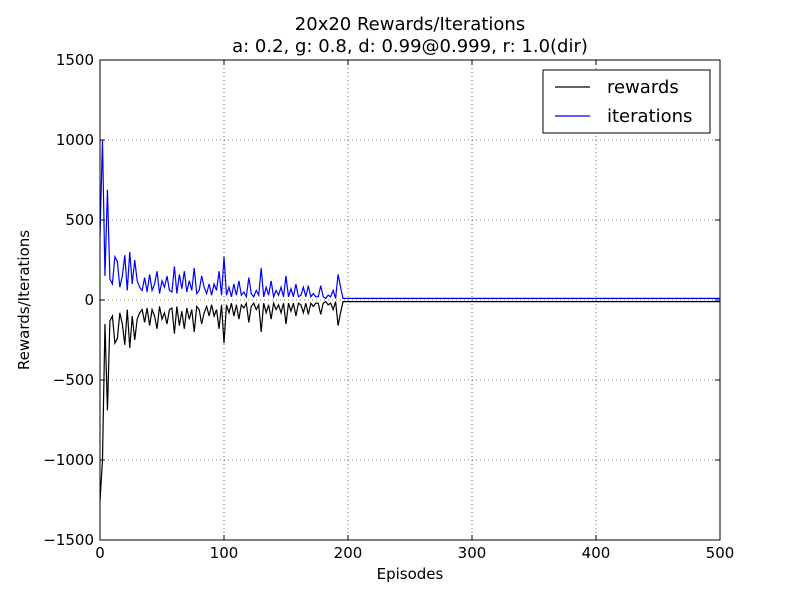 The width and height of the screenshot is (800, 600). I want to click on x-tick-label: 400, so click(596, 553).